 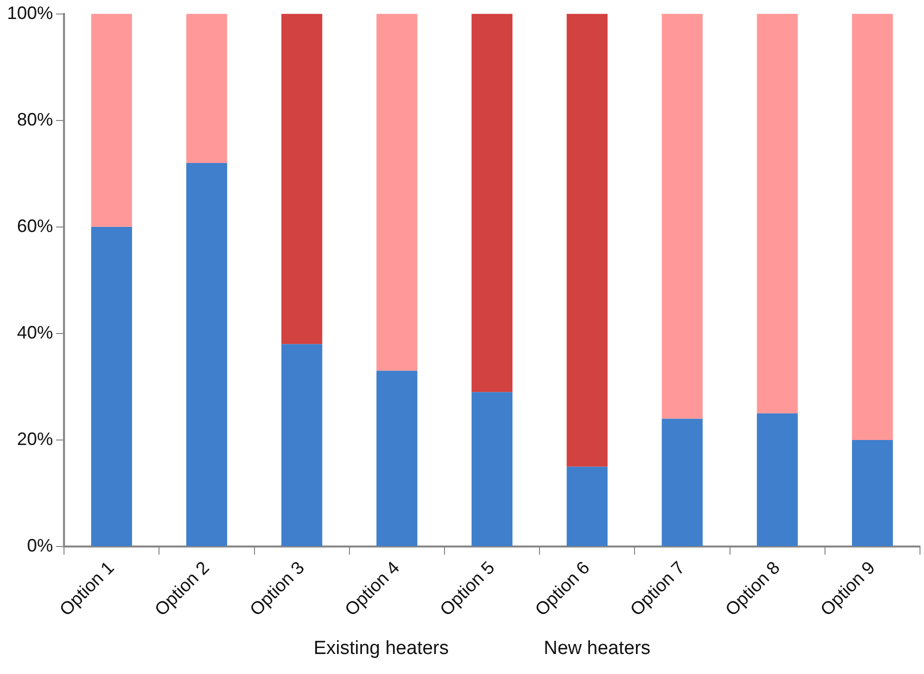 What do you see at coordinates (30, 12) in the screenshot?
I see `y-tick-label: 100%` at bounding box center [30, 12].